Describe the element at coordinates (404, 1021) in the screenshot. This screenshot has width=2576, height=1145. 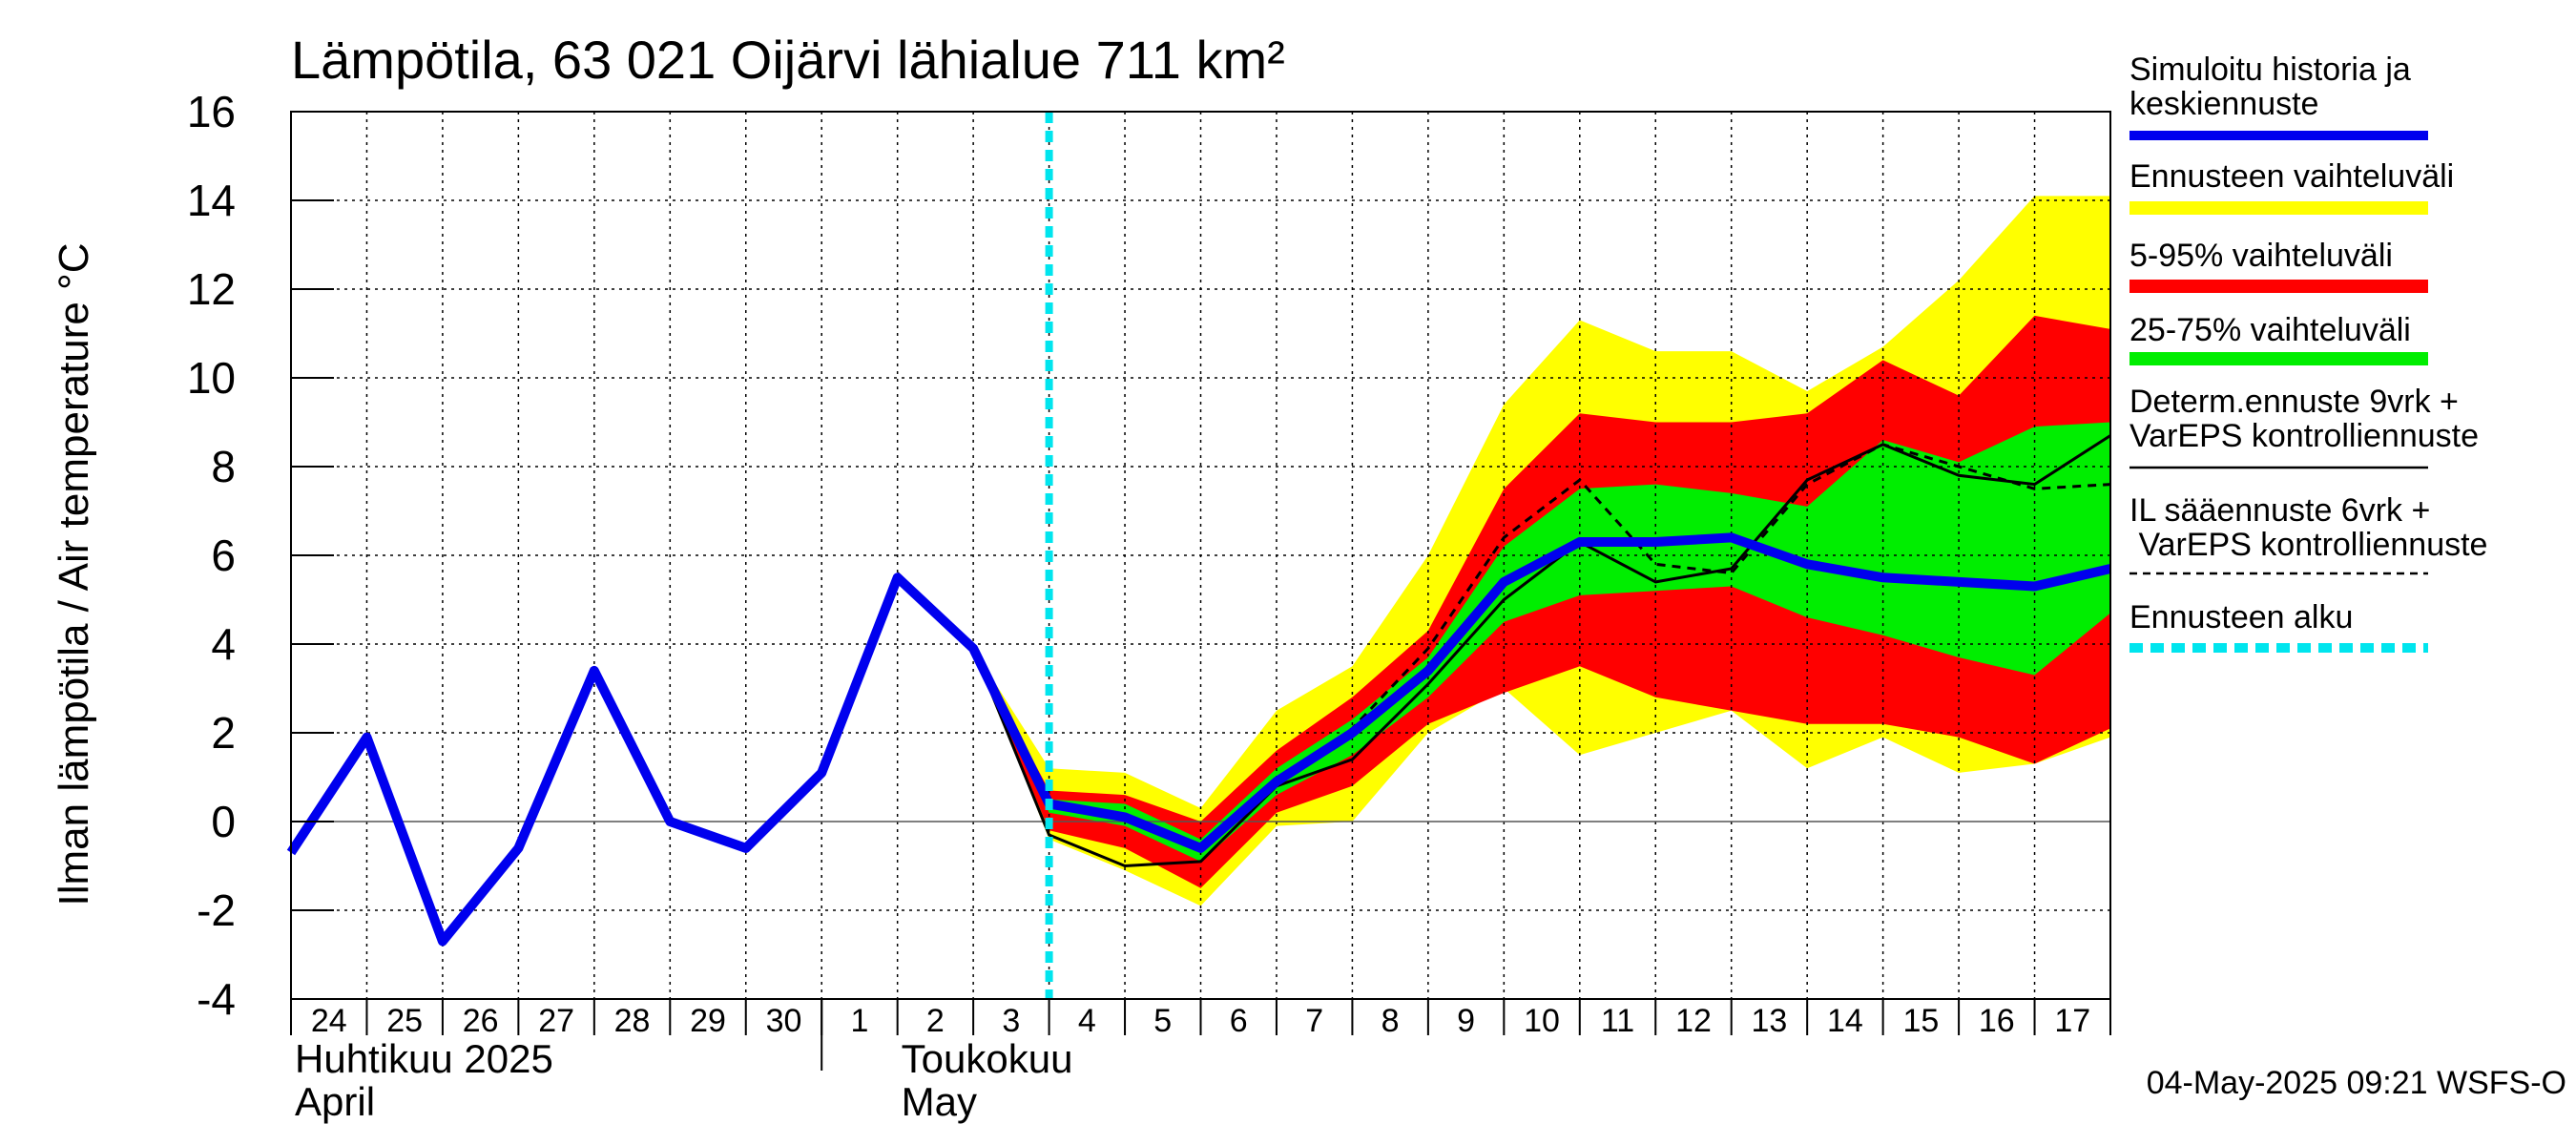
I see `x-tick-label: 25` at that location.